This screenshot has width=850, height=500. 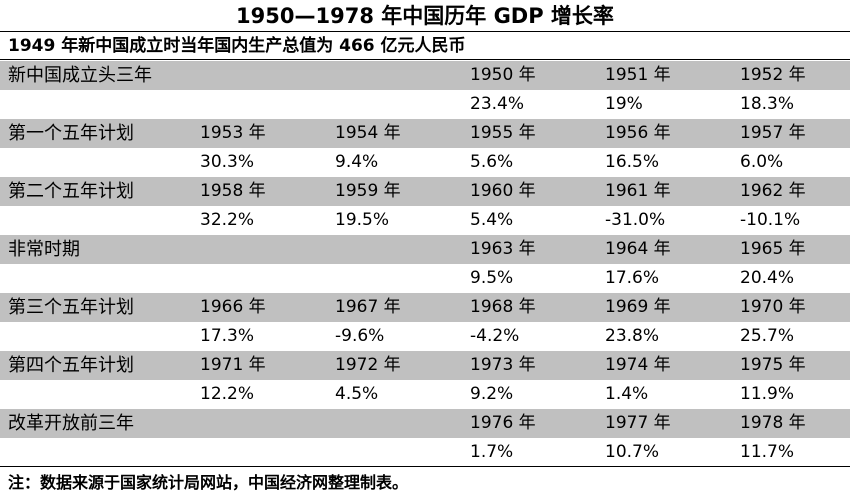 What do you see at coordinates (233, 365) in the screenshot?
I see `year-cell: 1971 年` at bounding box center [233, 365].